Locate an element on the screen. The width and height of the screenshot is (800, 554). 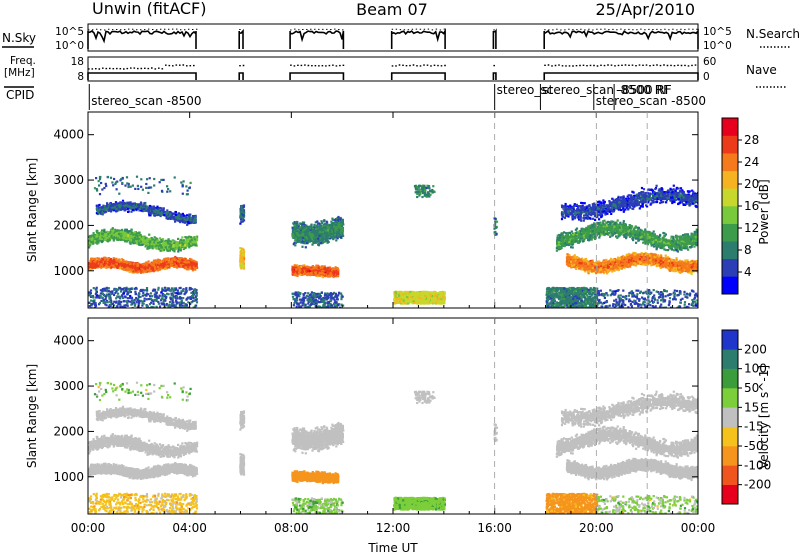
nsky-label: N.Sky is located at coordinates (19, 38).